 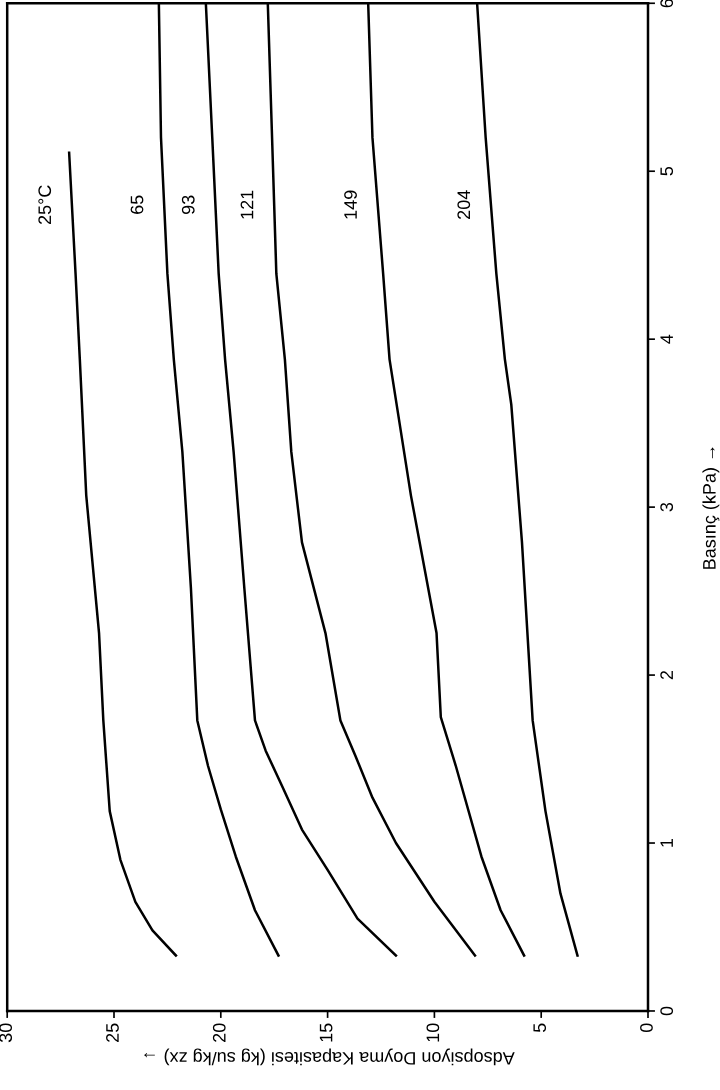 What do you see at coordinates (350, 204) in the screenshot?
I see `text: 149` at bounding box center [350, 204].